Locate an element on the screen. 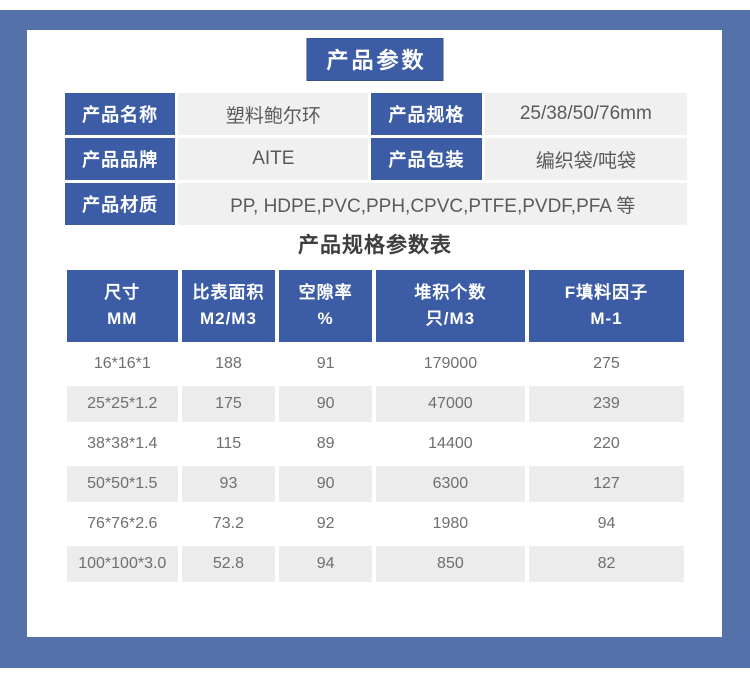  spec-cell: 91 is located at coordinates (325, 364).